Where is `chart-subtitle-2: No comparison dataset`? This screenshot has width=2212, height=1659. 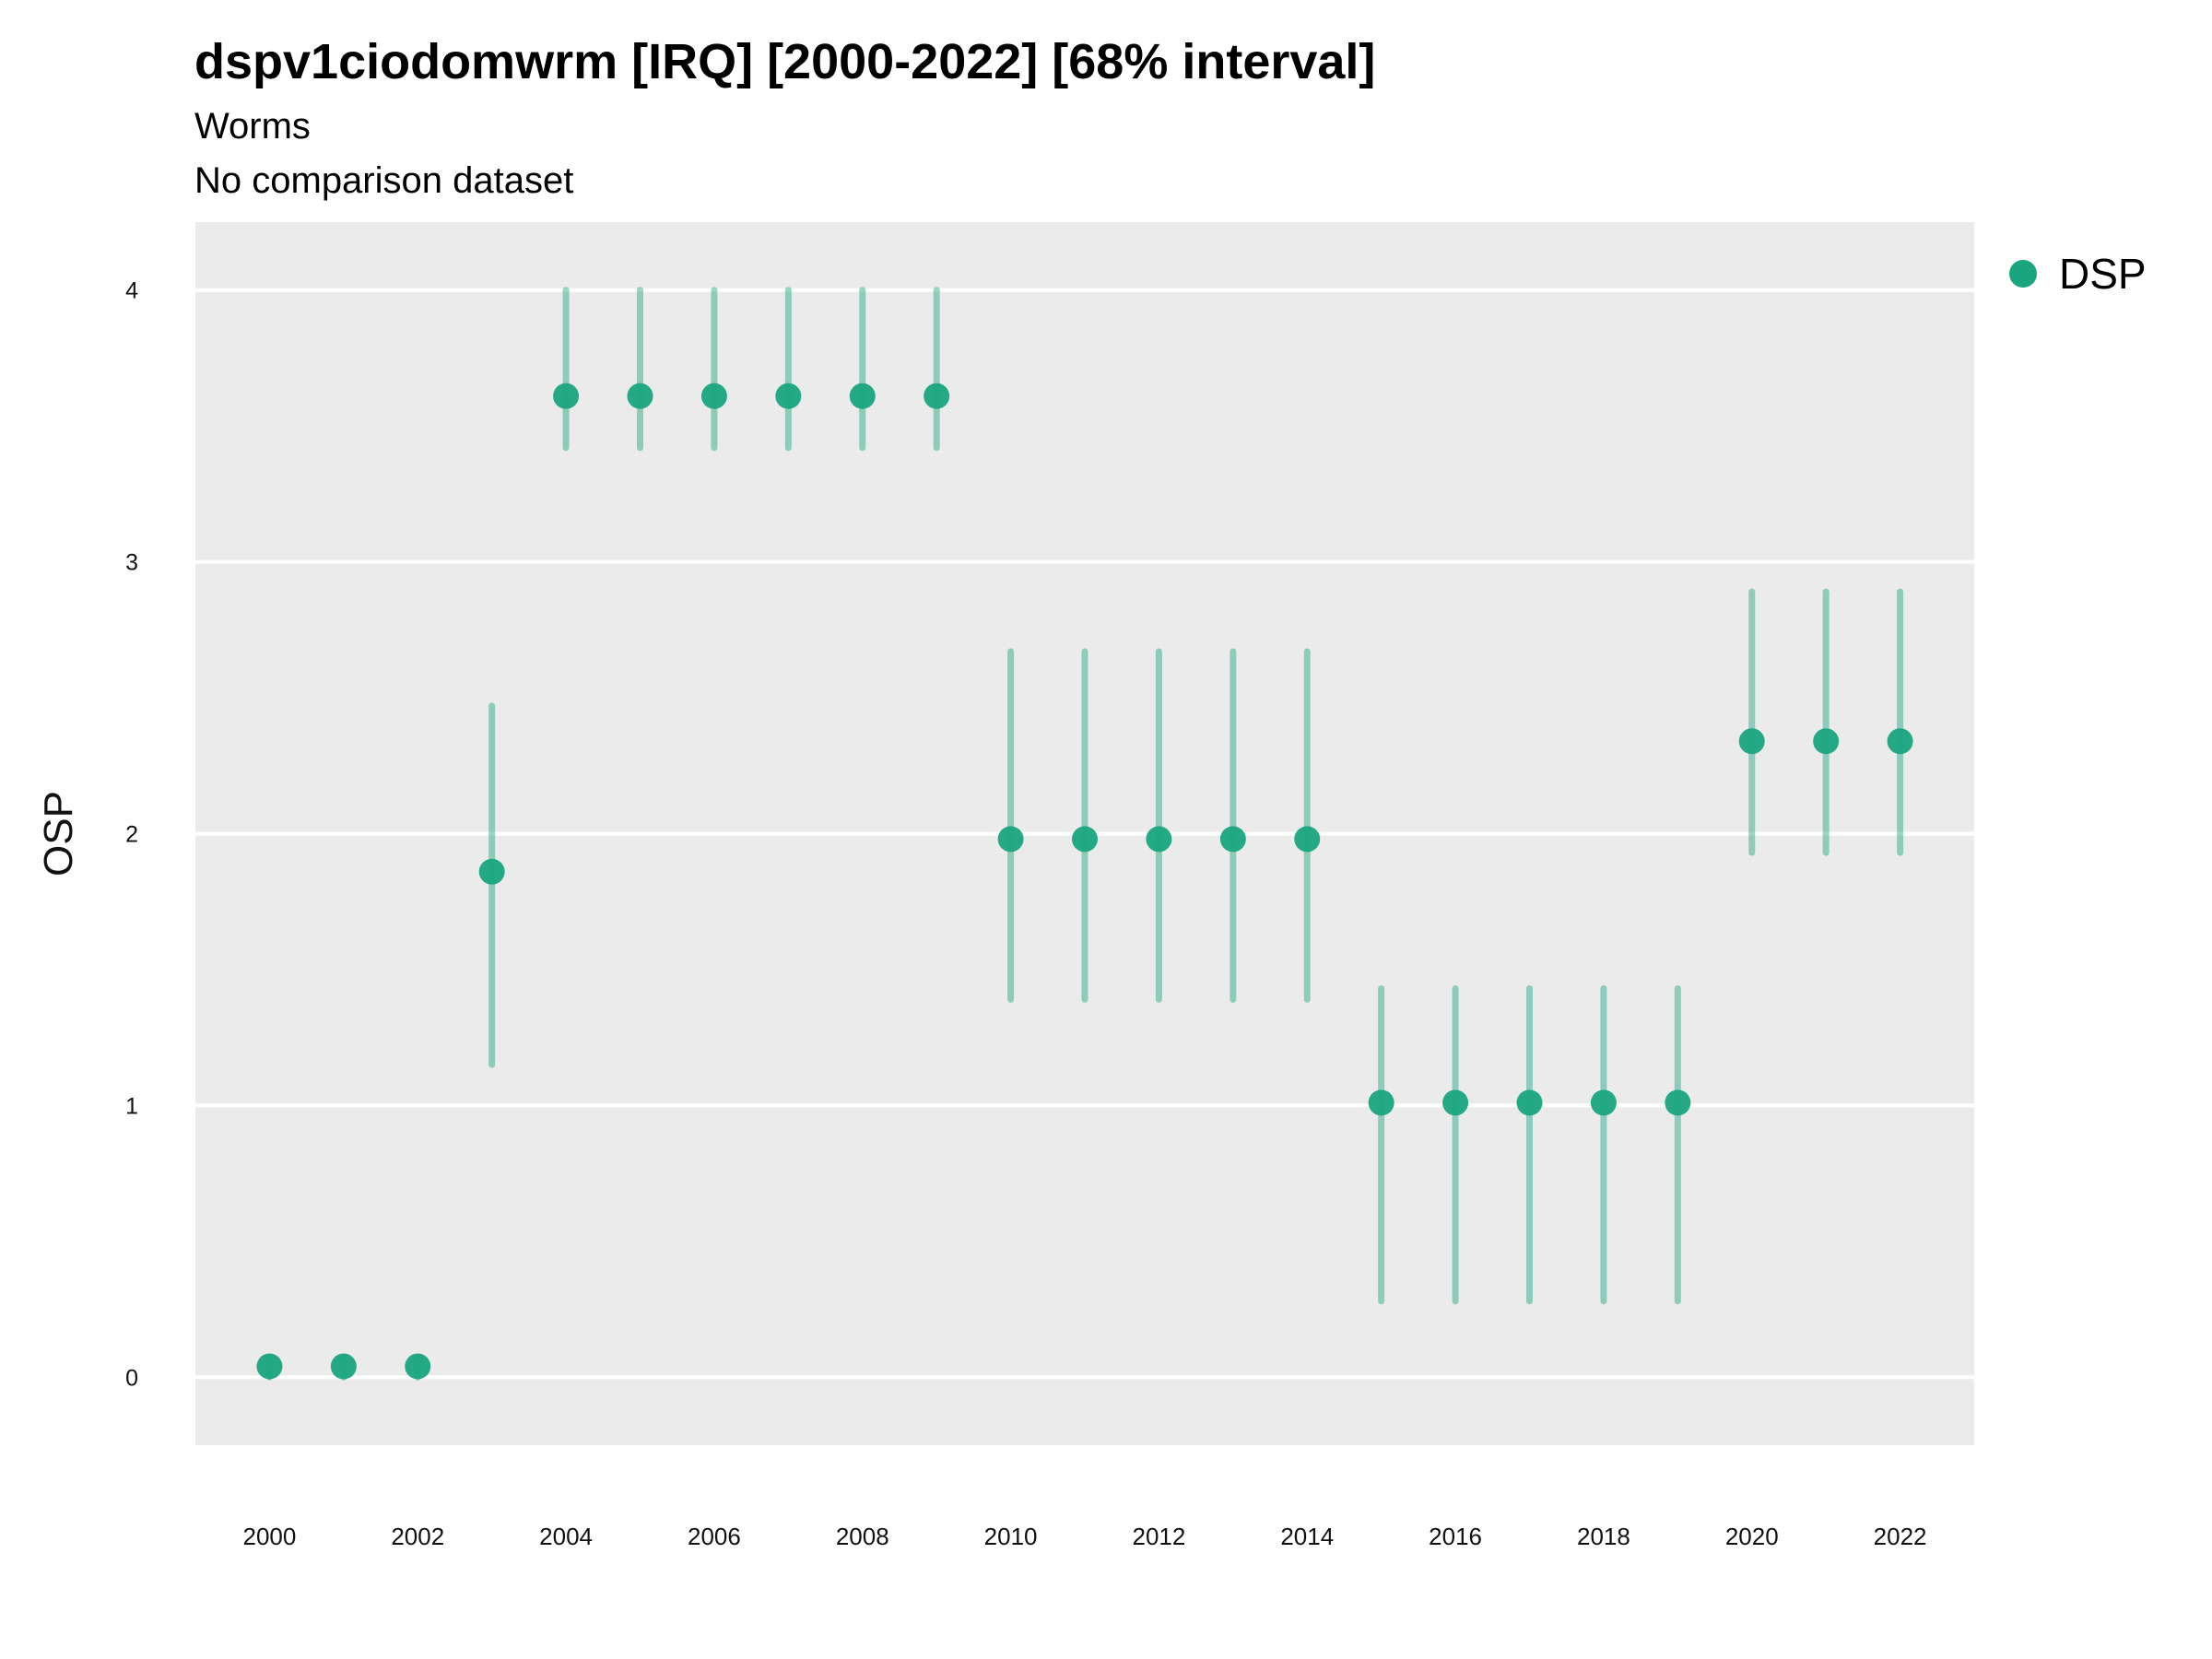 chart-subtitle-2: No comparison dataset is located at coordinates (384, 180).